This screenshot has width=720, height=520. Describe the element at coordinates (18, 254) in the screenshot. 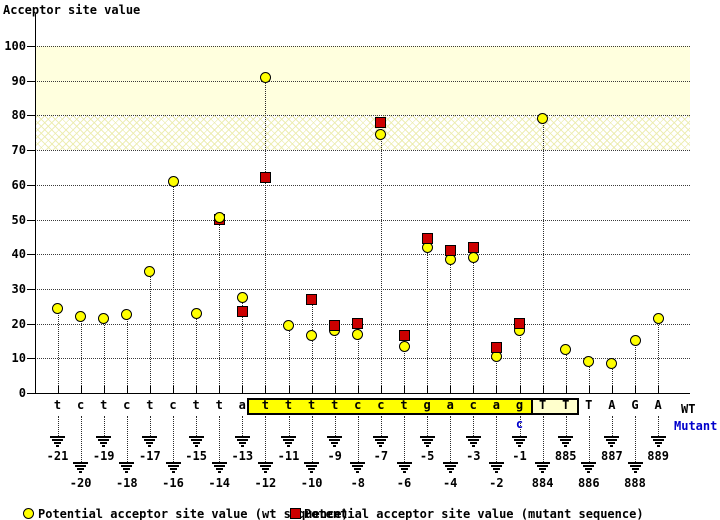

I see `y-tick-label: 40` at that location.